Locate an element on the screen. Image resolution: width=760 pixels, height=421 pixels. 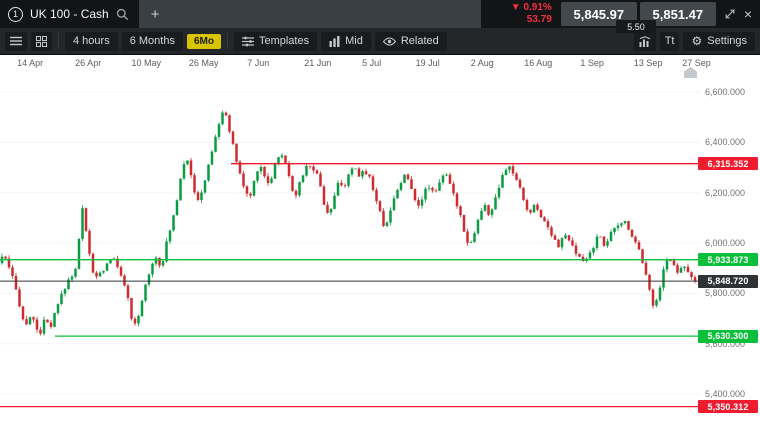
y-axis-label: 5,400.000 is located at coordinates (725, 394).